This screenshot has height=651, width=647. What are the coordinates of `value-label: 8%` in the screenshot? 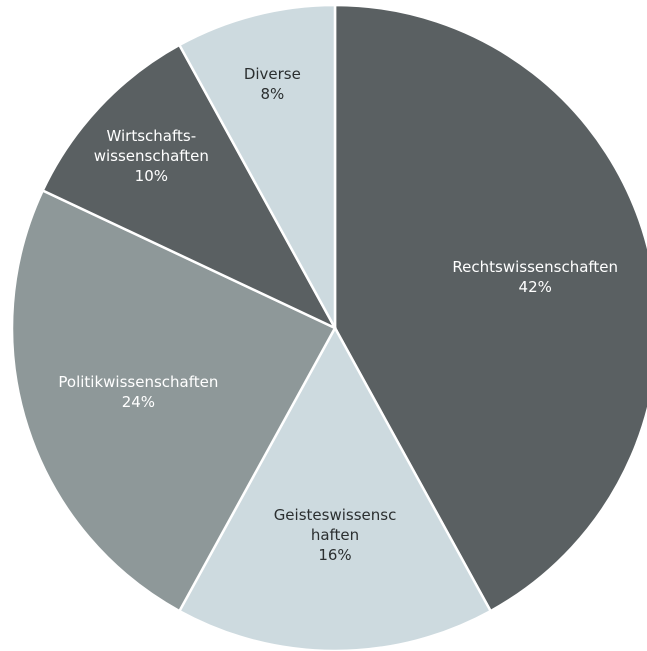 It's located at (272, 93).